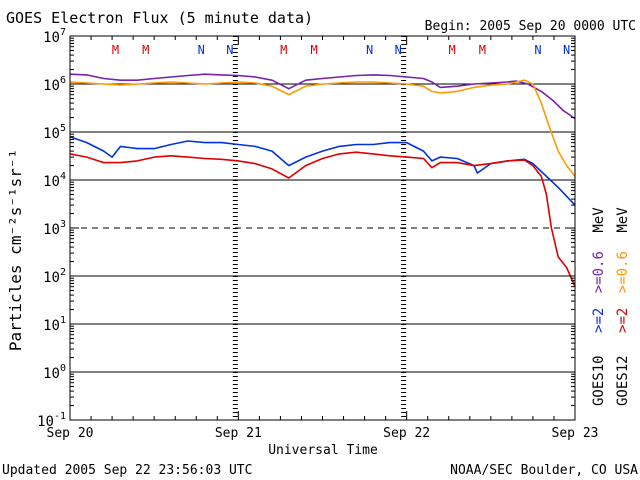 The width and height of the screenshot is (640, 480). Describe the element at coordinates (623, 220) in the screenshot. I see `legend-goes12-unit: MeV` at that location.